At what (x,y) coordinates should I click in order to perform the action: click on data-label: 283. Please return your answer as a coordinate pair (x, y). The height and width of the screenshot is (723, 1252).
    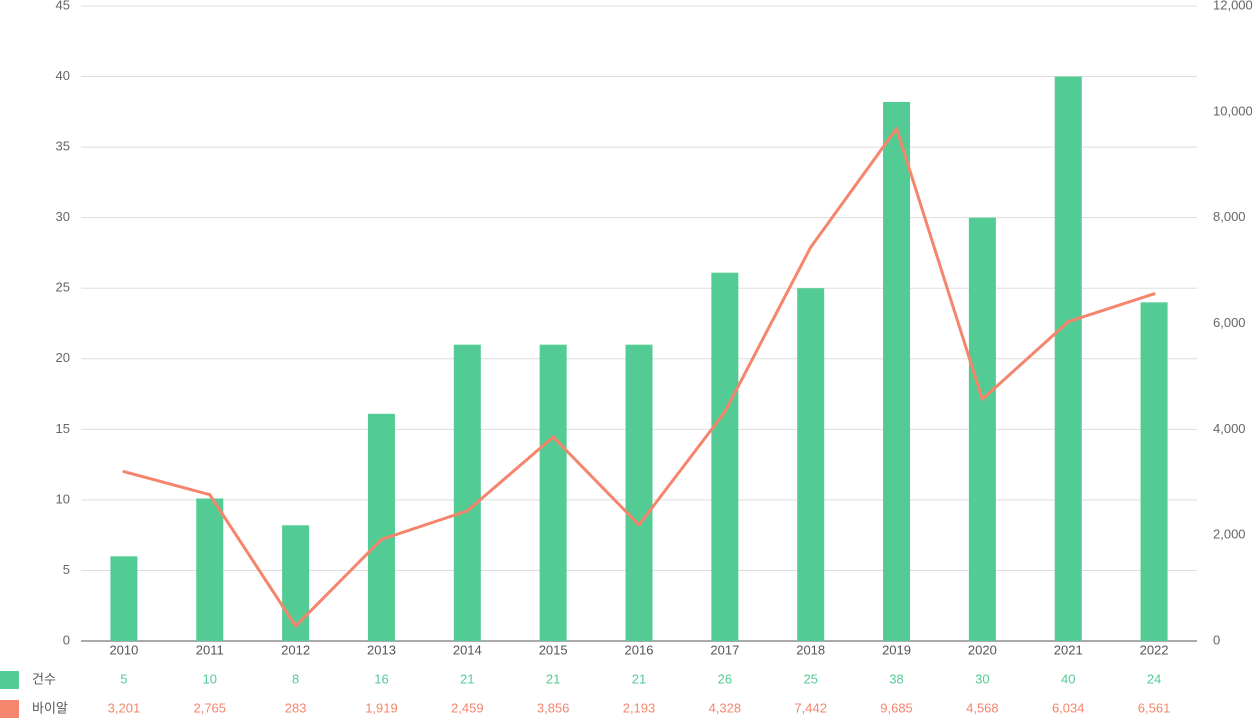
    Looking at the image, I should click on (296, 707).